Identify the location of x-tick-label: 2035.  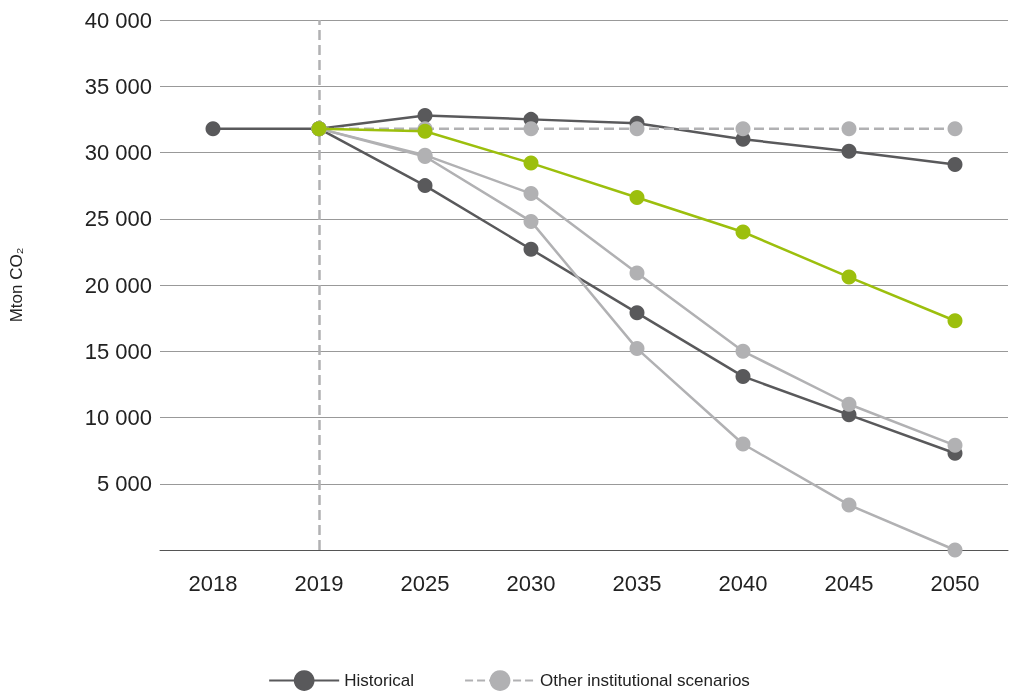
(637, 583).